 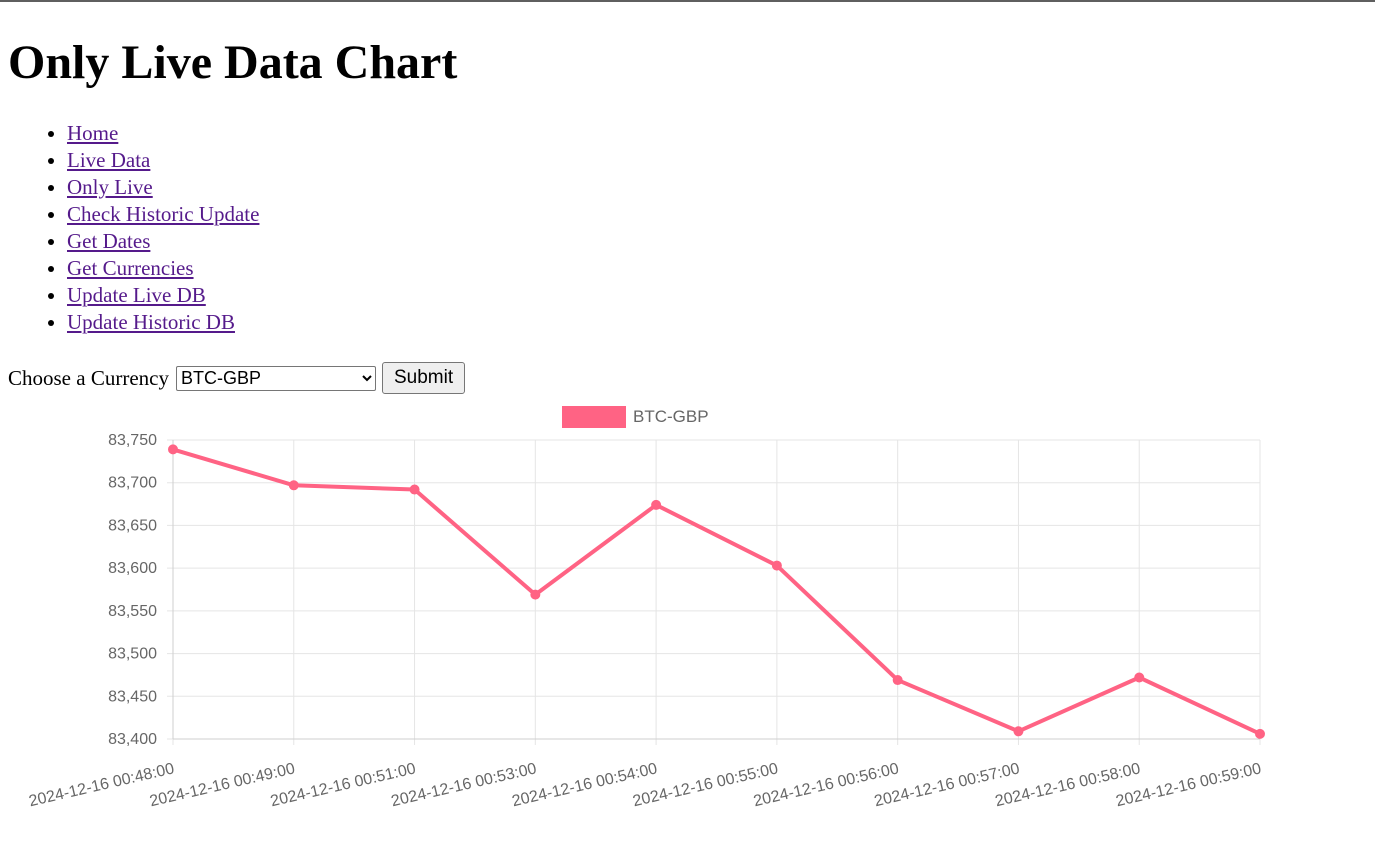 What do you see at coordinates (132, 654) in the screenshot?
I see `y-tick-label: 83,500` at bounding box center [132, 654].